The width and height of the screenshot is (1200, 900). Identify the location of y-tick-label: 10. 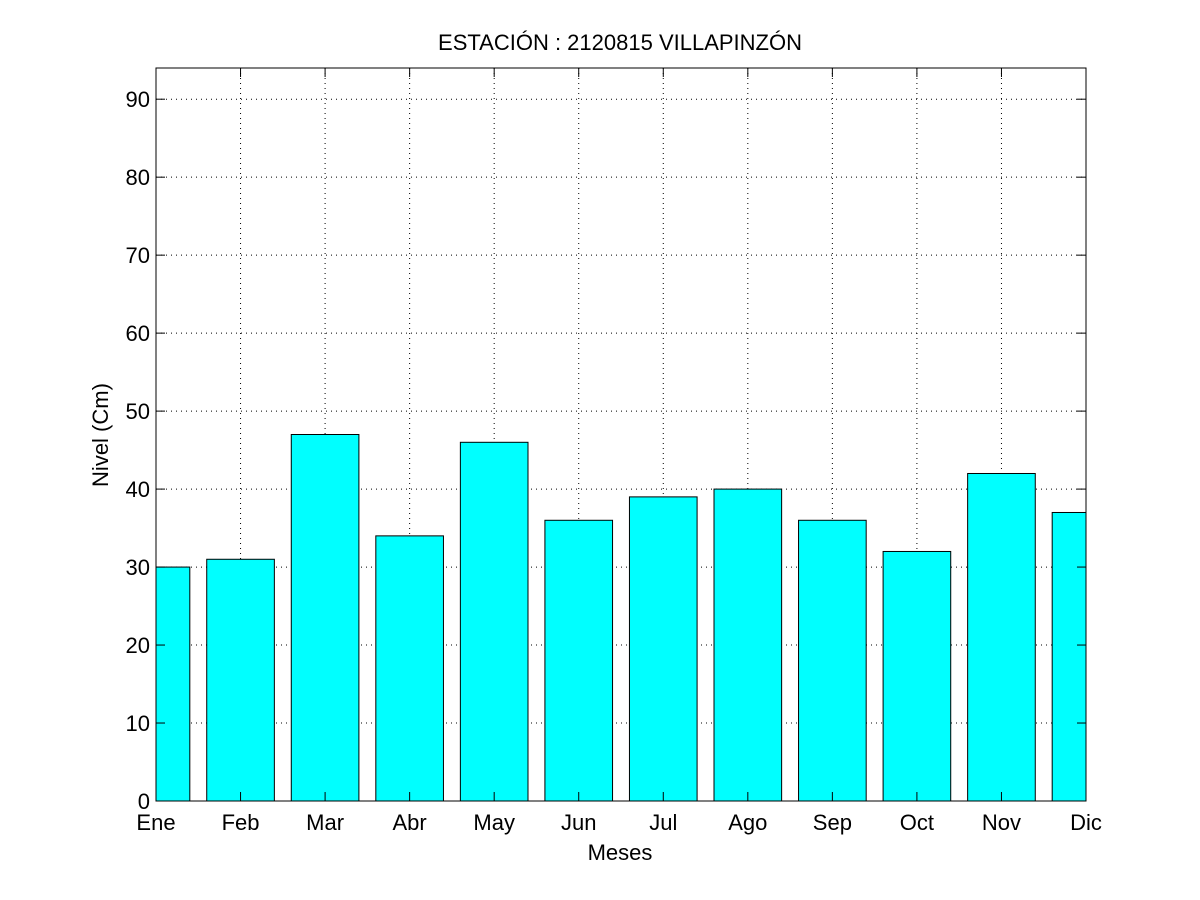
(138, 723).